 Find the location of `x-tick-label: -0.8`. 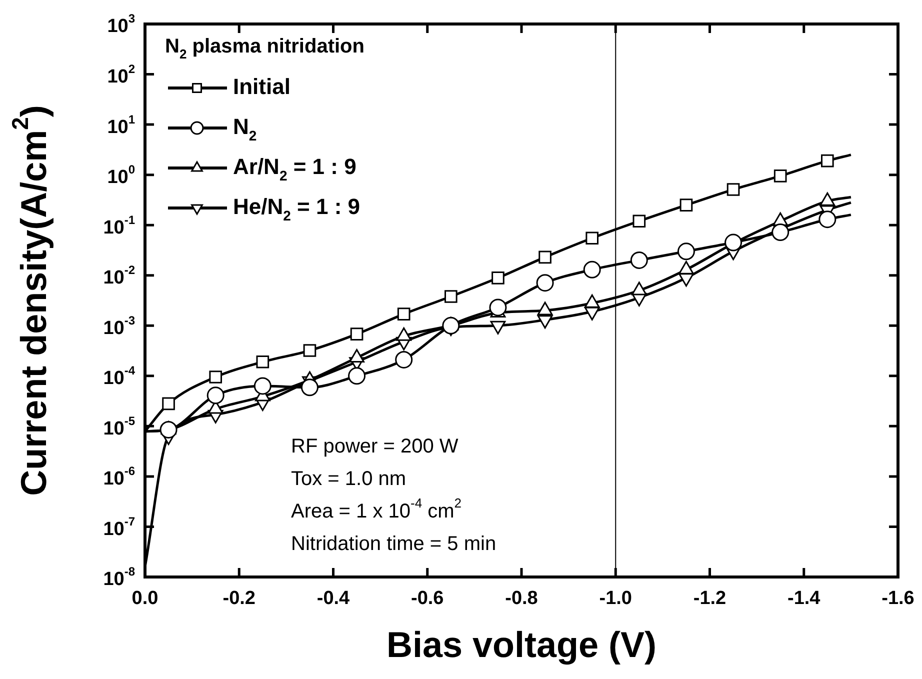

x-tick-label: -0.8 is located at coordinates (521, 599).